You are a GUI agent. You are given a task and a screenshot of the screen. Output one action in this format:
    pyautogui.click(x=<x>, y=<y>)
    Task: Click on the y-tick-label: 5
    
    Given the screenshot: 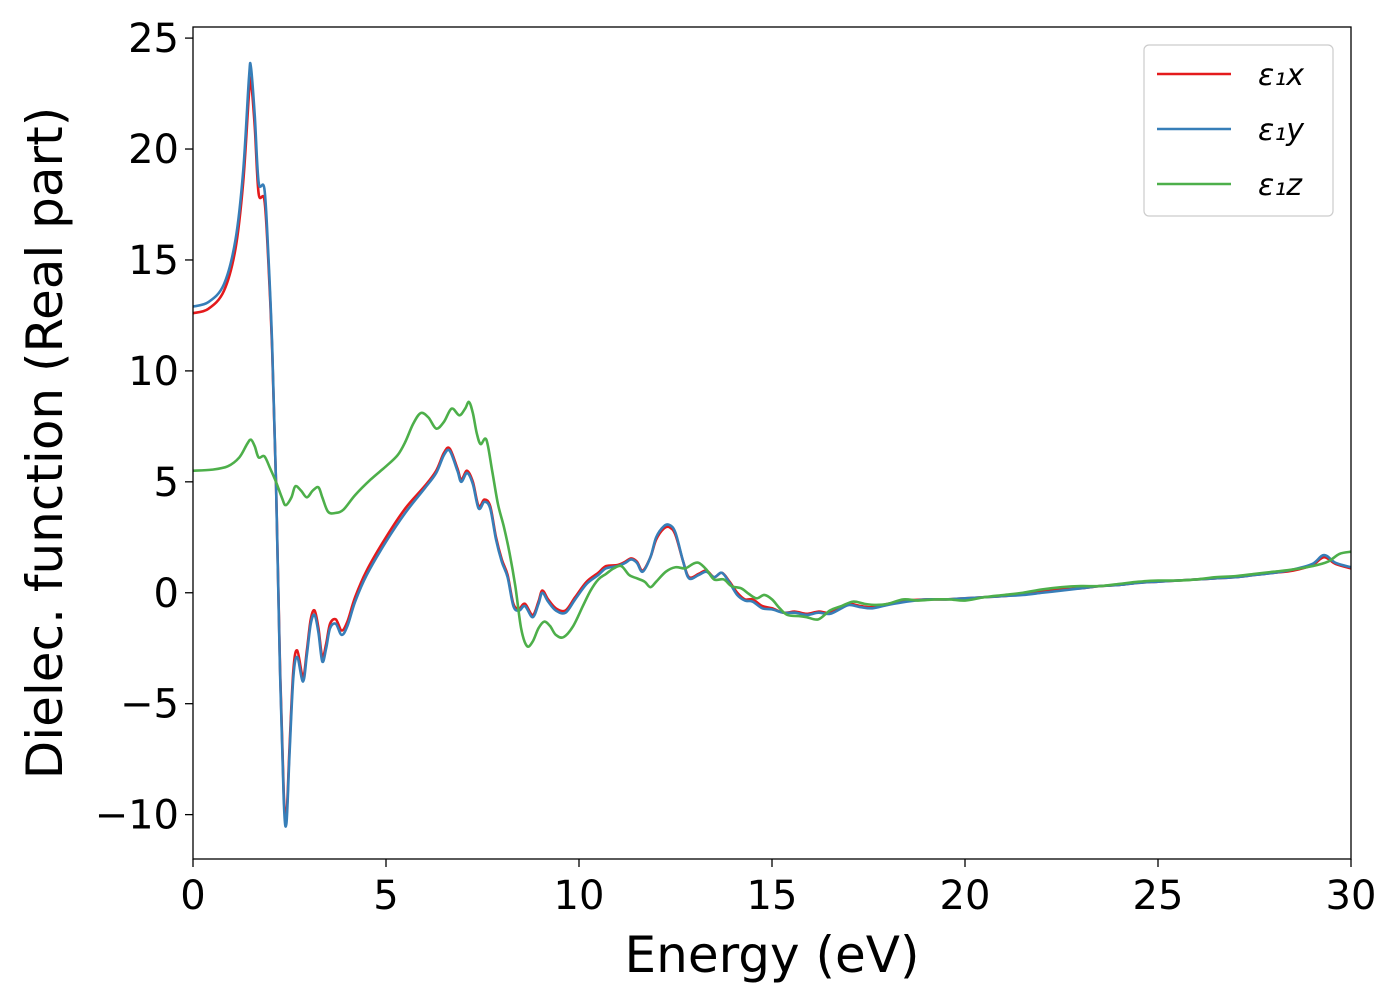 What is the action you would take?
    pyautogui.click(x=166, y=483)
    